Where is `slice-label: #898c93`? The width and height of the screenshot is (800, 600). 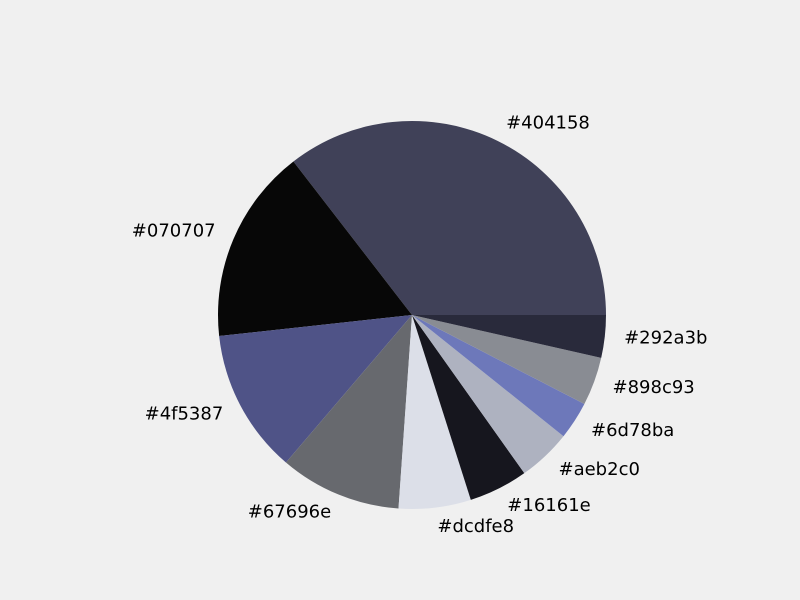 slice-label: #898c93 is located at coordinates (654, 387).